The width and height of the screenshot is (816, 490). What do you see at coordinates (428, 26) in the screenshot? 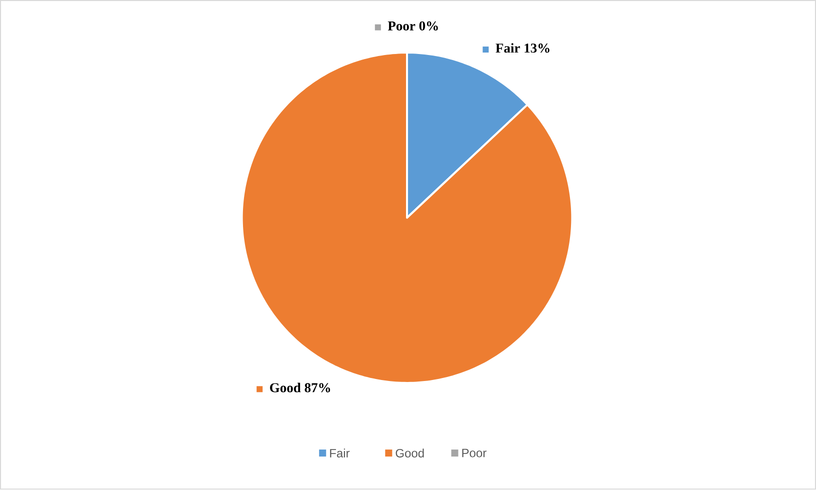
I see `text: 0%` at bounding box center [428, 26].